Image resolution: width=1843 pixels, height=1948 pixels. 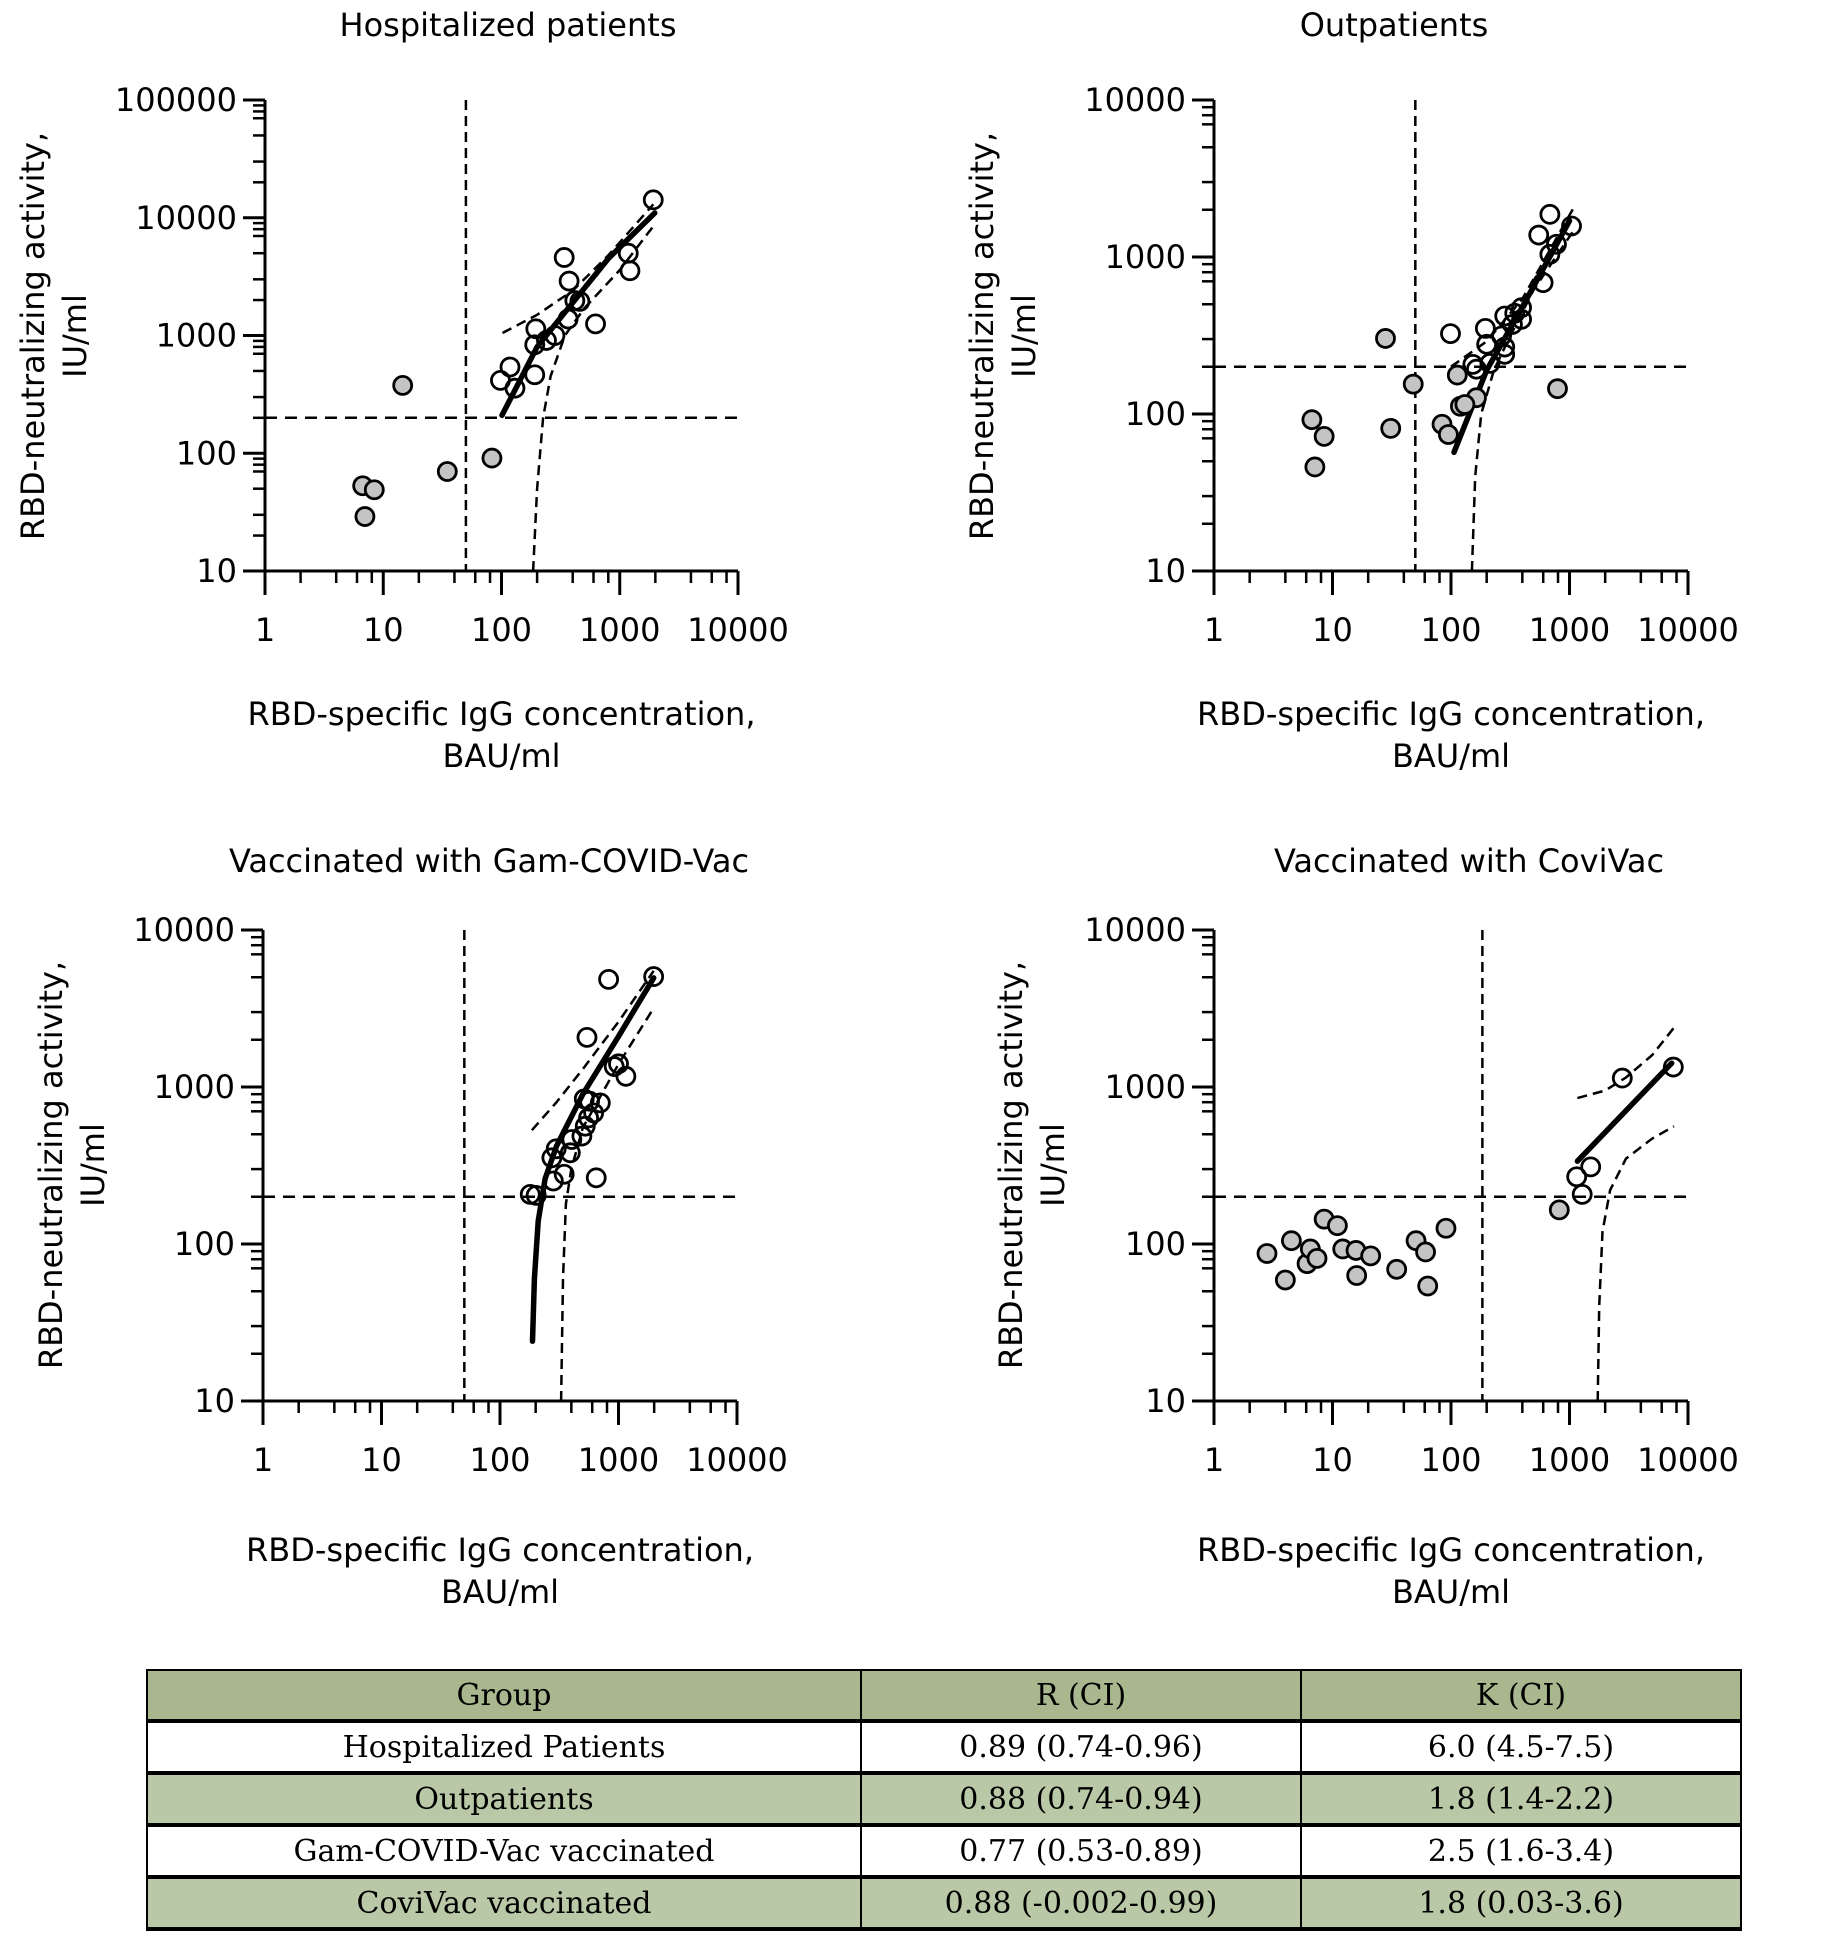 I want to click on panel-title: Vaccinated with Gam-COVID-Vac, so click(x=489, y=861).